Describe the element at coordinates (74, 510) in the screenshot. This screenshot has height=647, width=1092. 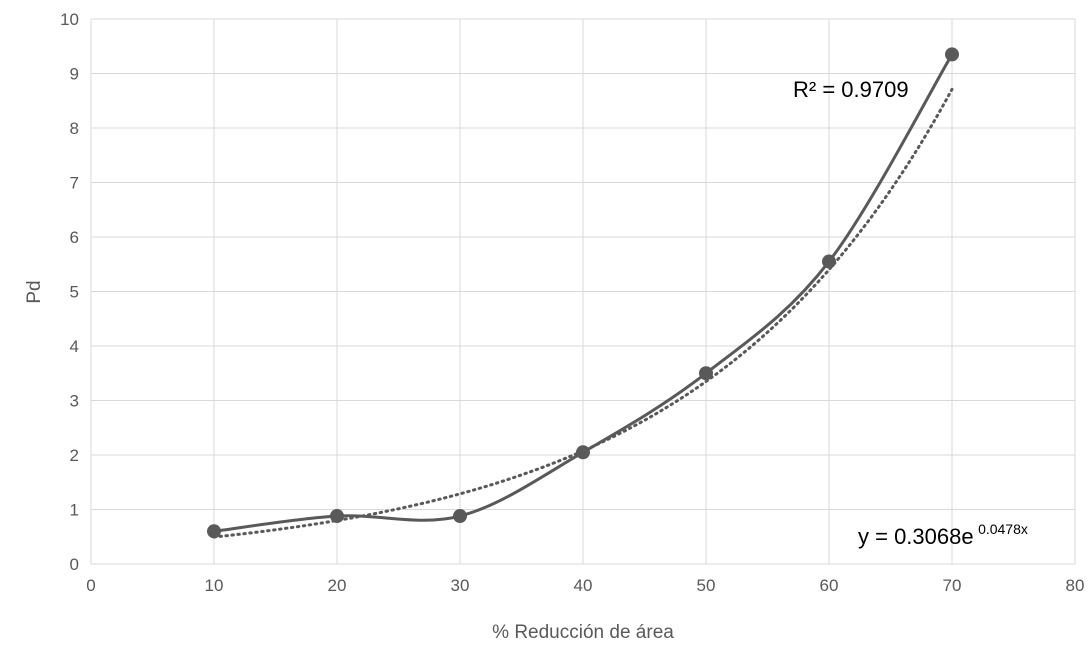
I see `y-tick-label: 1` at that location.